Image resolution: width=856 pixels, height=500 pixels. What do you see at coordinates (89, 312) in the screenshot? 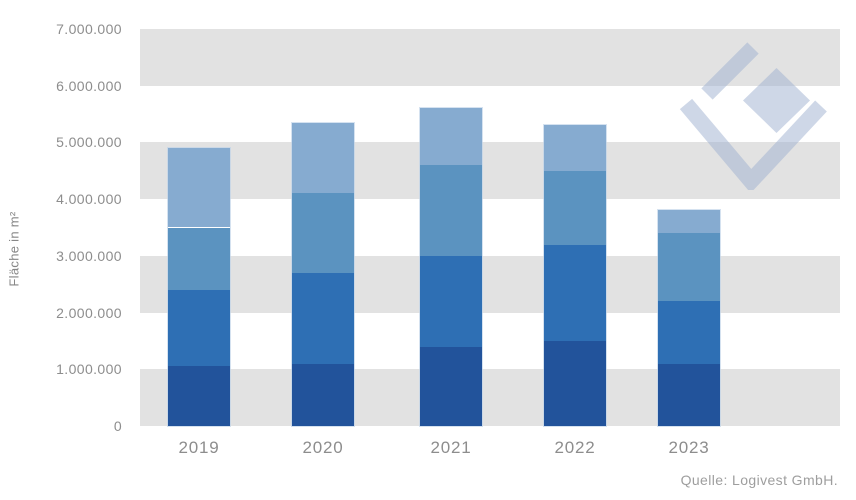
I see `y-axis-tick-label: 2.000.000` at bounding box center [89, 312].